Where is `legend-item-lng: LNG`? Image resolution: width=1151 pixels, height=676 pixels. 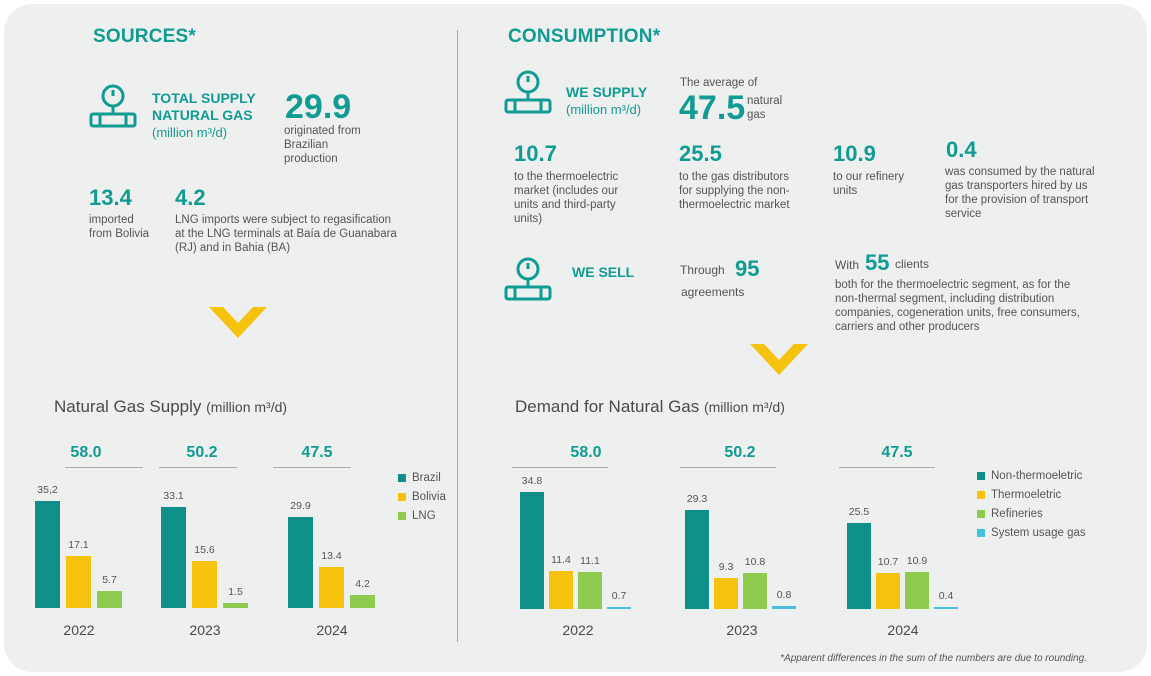 legend-item-lng: LNG is located at coordinates (422, 516).